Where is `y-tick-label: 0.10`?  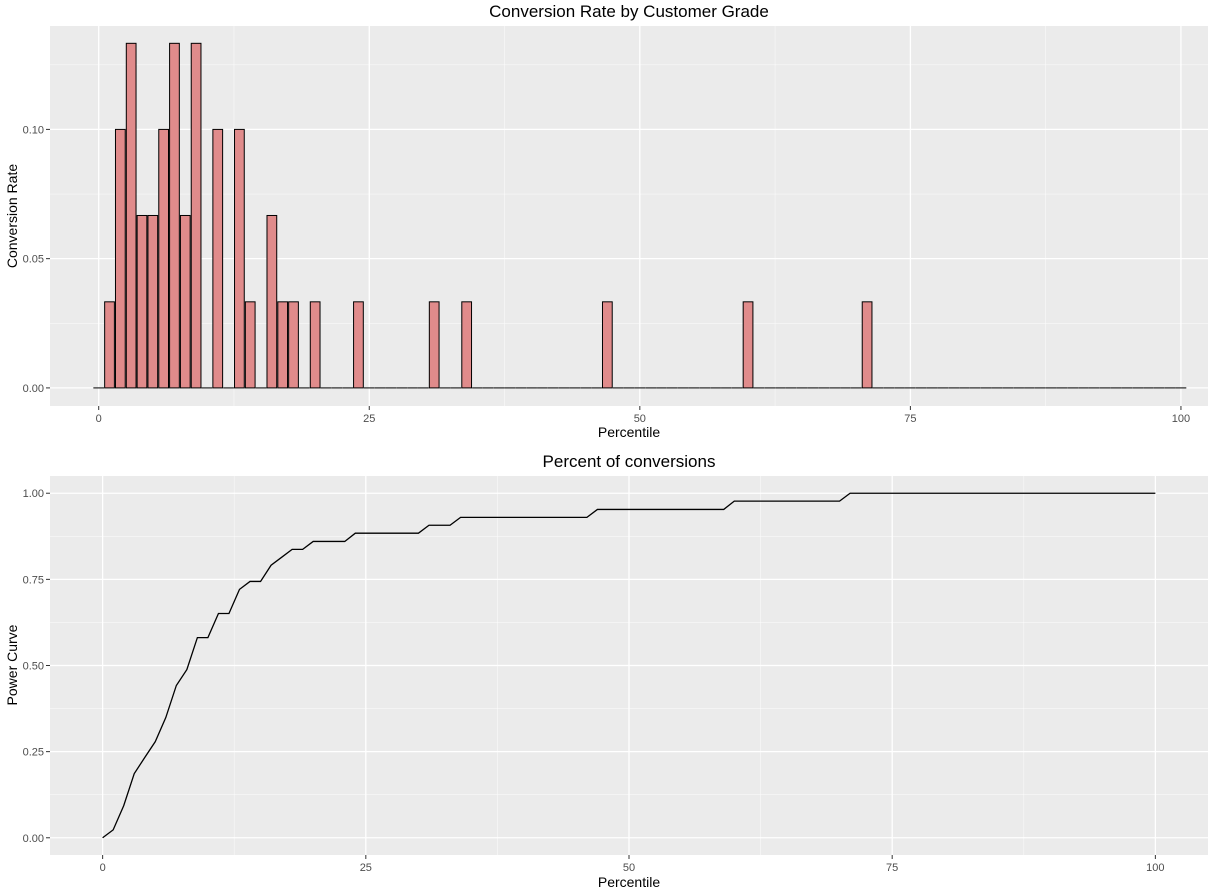
y-tick-label: 0.10 is located at coordinates (33, 130).